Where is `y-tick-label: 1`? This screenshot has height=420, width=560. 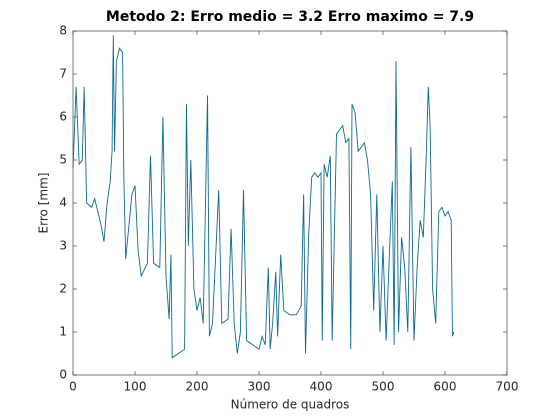 y-tick-label: 1 is located at coordinates (63, 332).